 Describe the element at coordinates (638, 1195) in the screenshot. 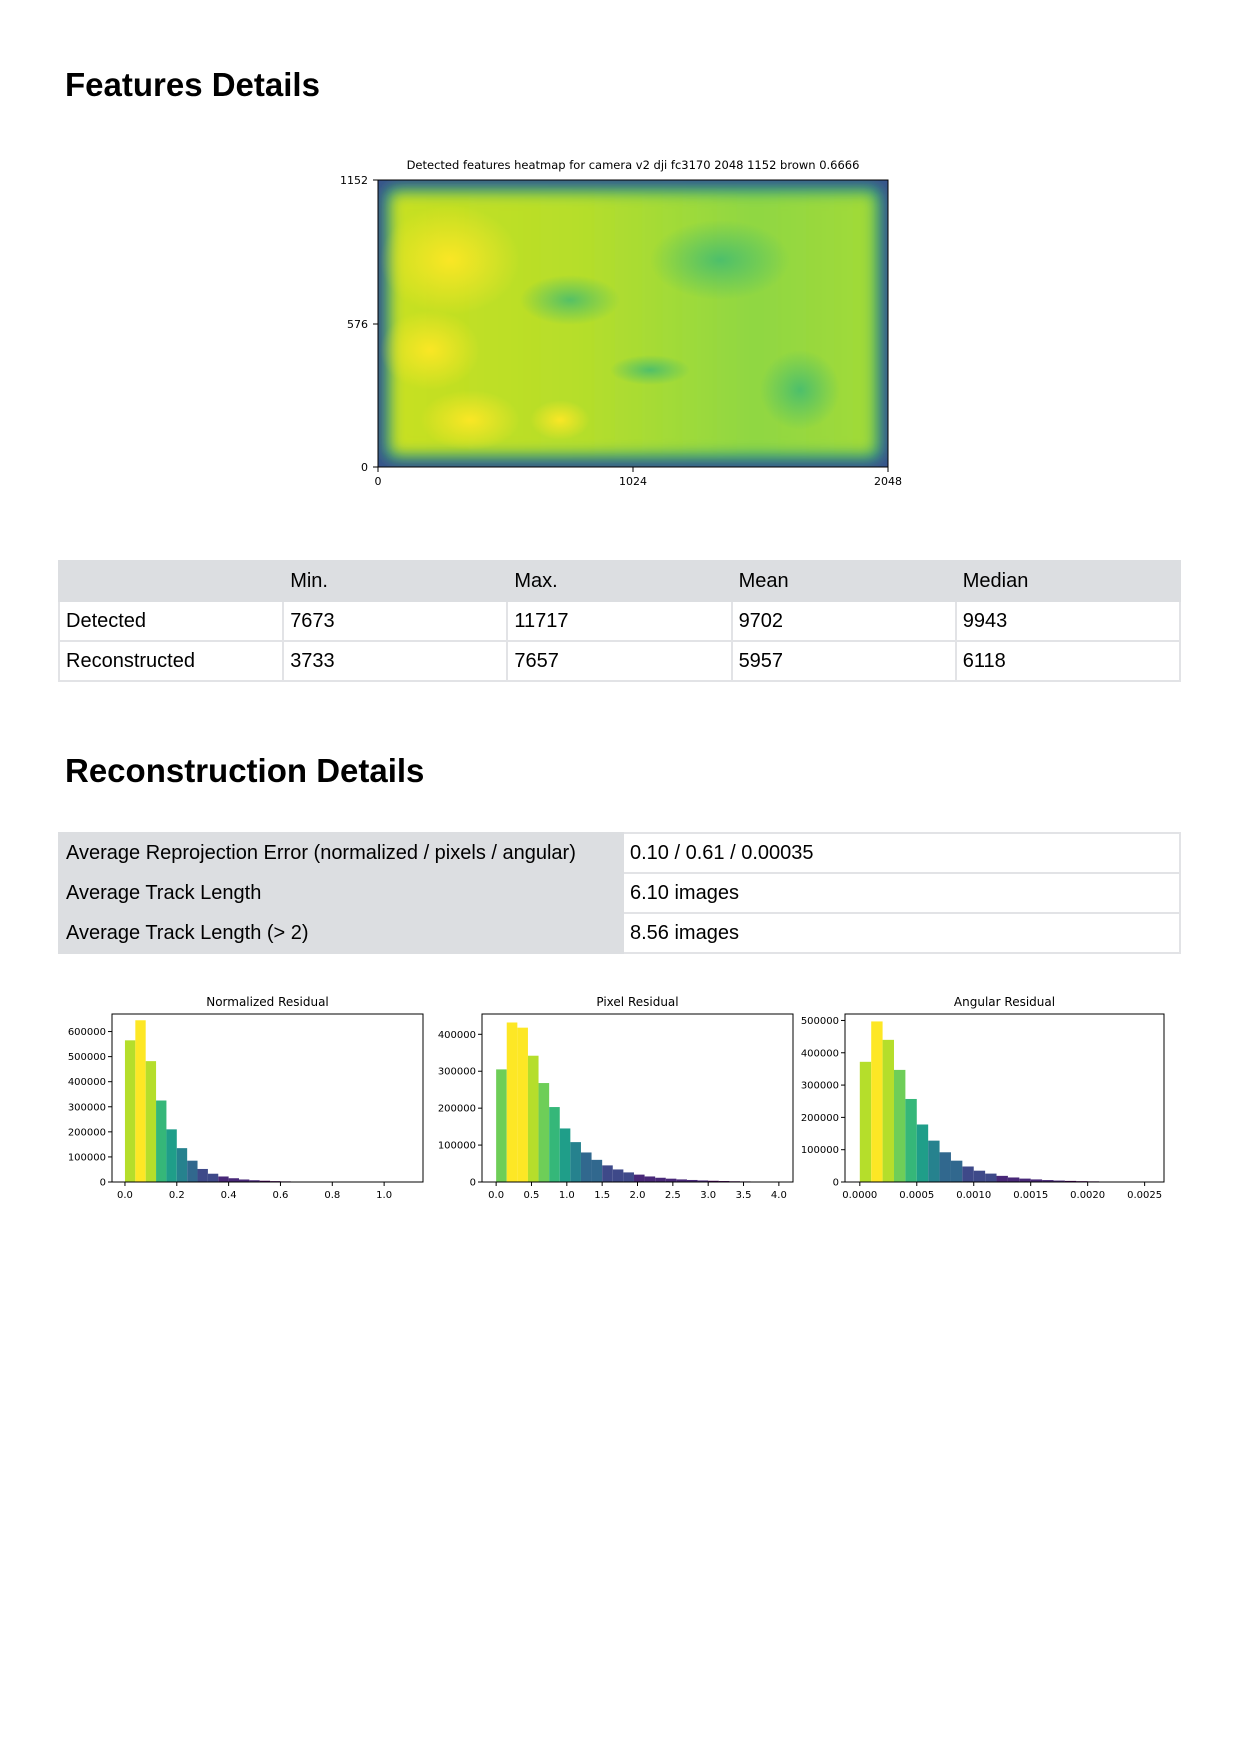

I see `x-tick-label: 2.0` at that location.